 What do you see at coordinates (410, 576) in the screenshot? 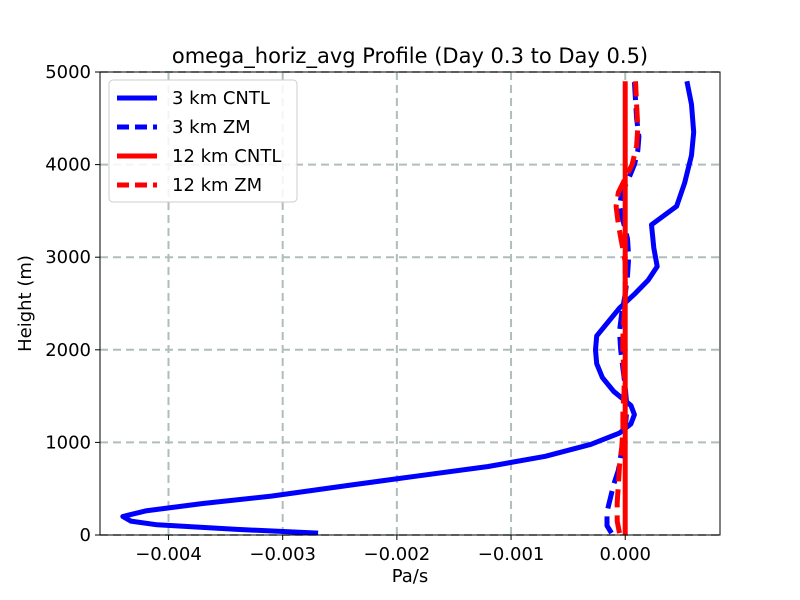
I see `x-axis-label: Pa/s` at bounding box center [410, 576].